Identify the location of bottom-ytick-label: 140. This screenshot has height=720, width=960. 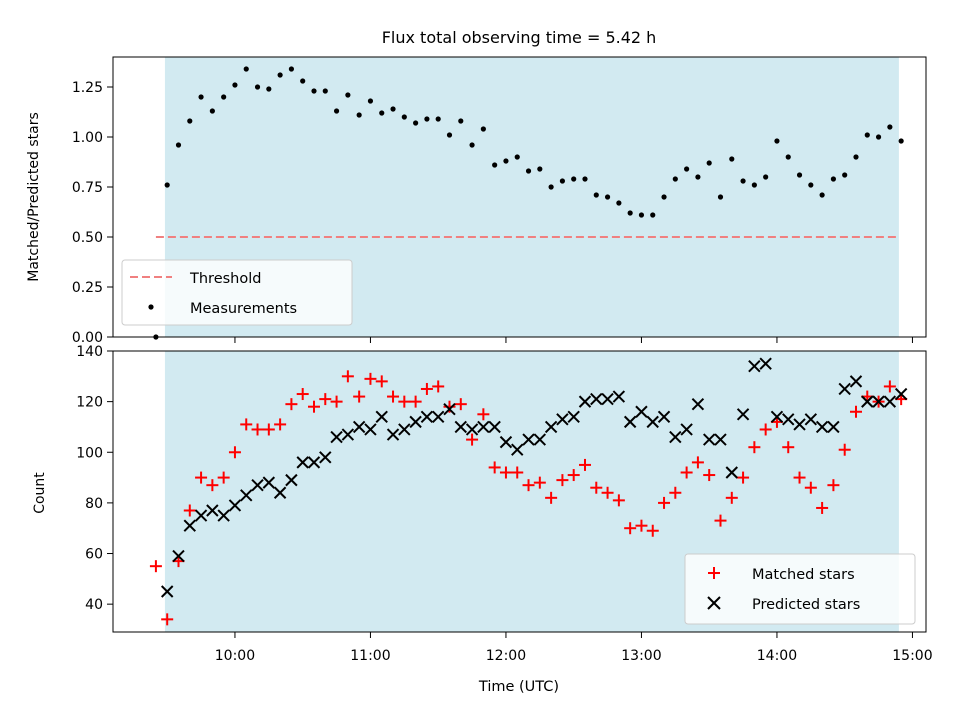
(89, 352).